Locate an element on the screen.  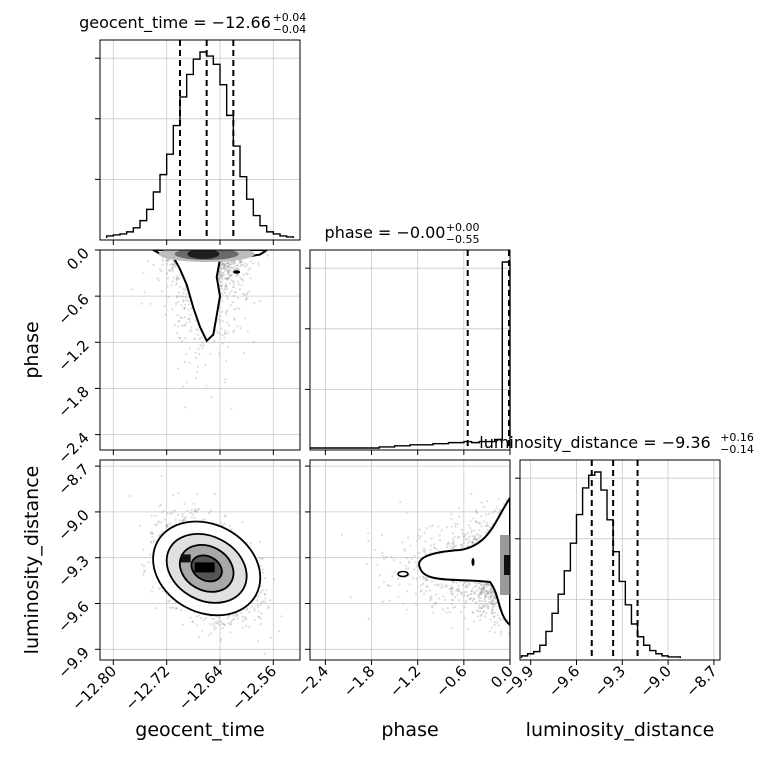
sample-points is located at coordinates (199, 330).